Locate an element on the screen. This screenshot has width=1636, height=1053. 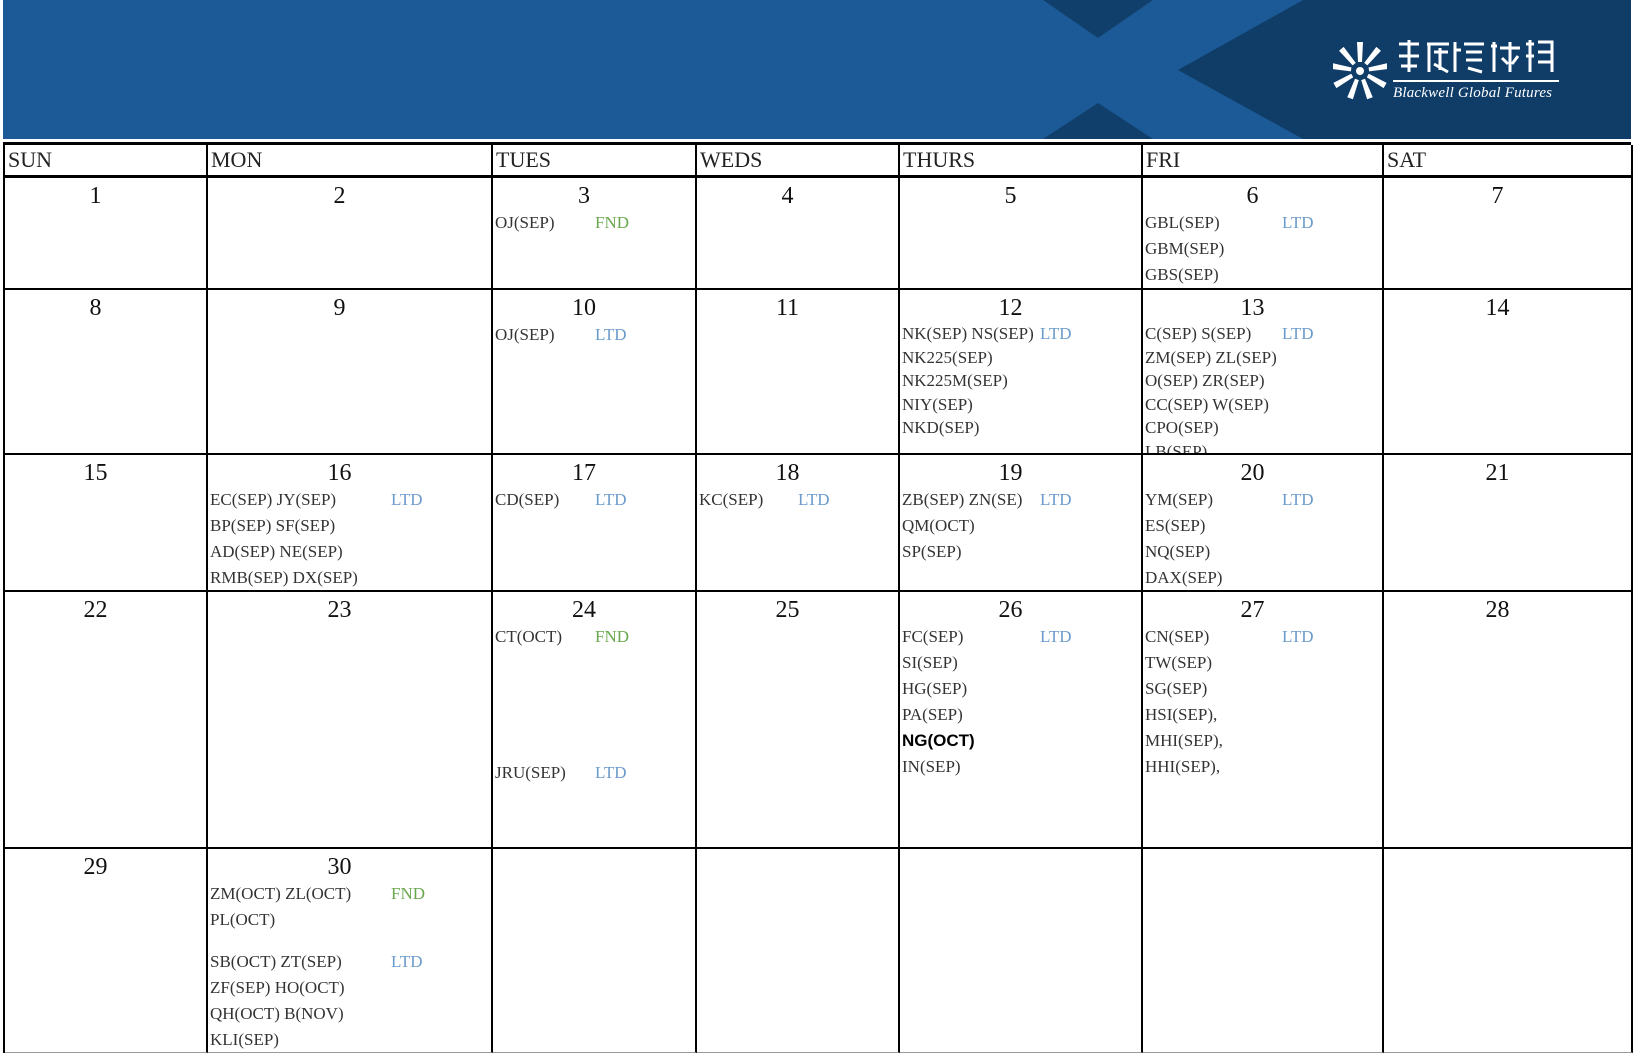
logo-divider is located at coordinates (1476, 81).